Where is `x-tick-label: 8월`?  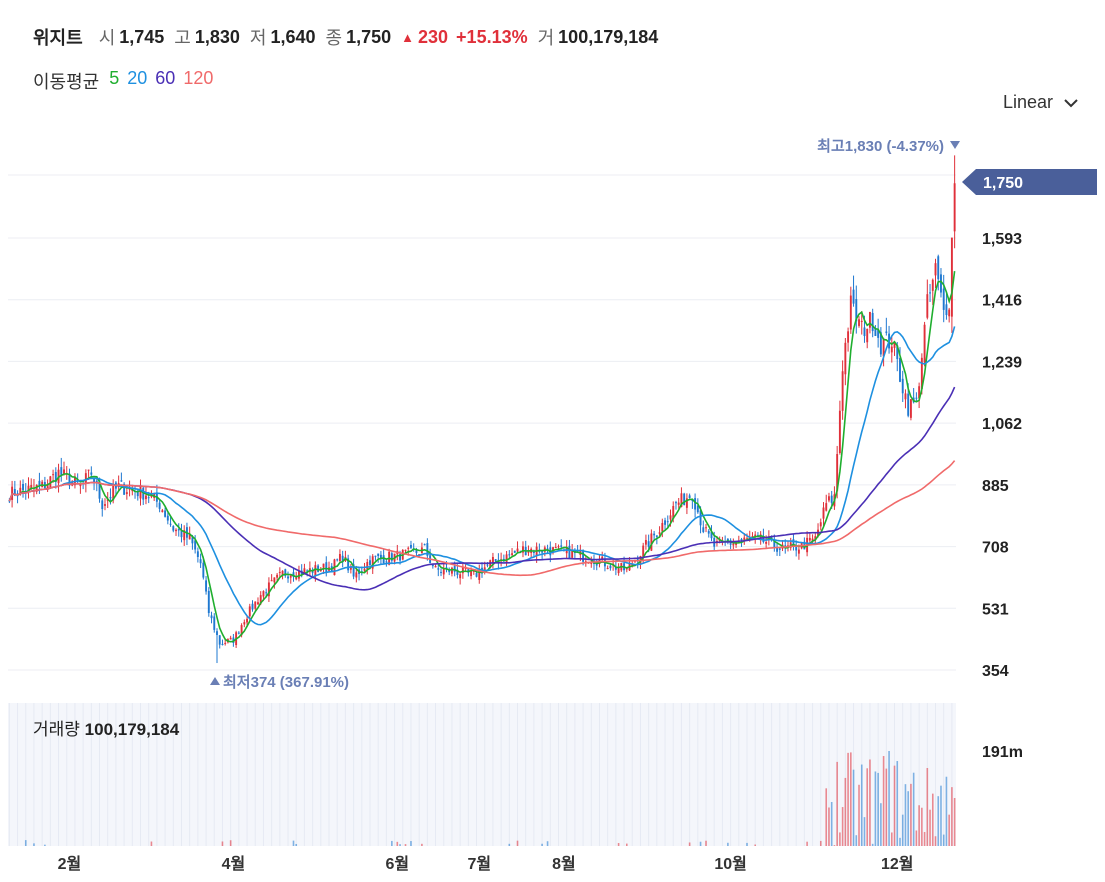
x-tick-label: 8월 is located at coordinates (564, 864).